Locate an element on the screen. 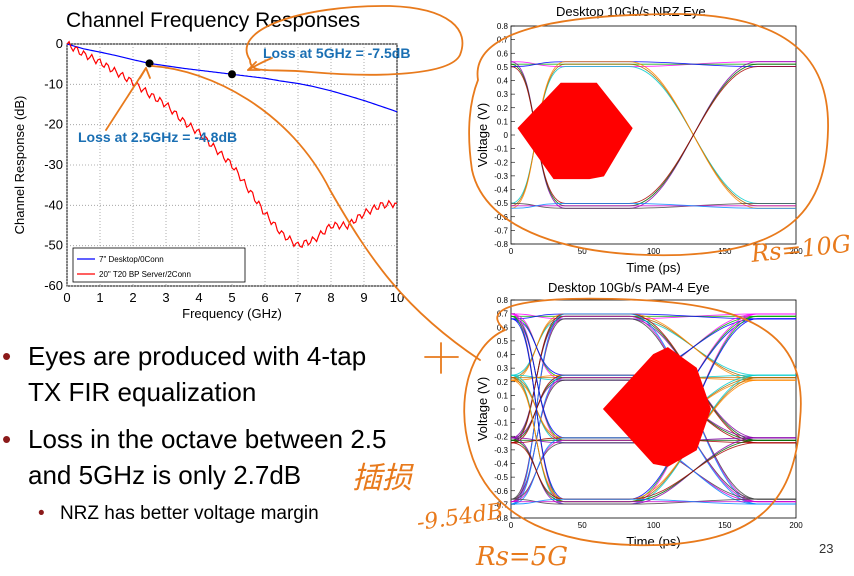  y-tick-label: -30 is located at coordinates (53, 164).